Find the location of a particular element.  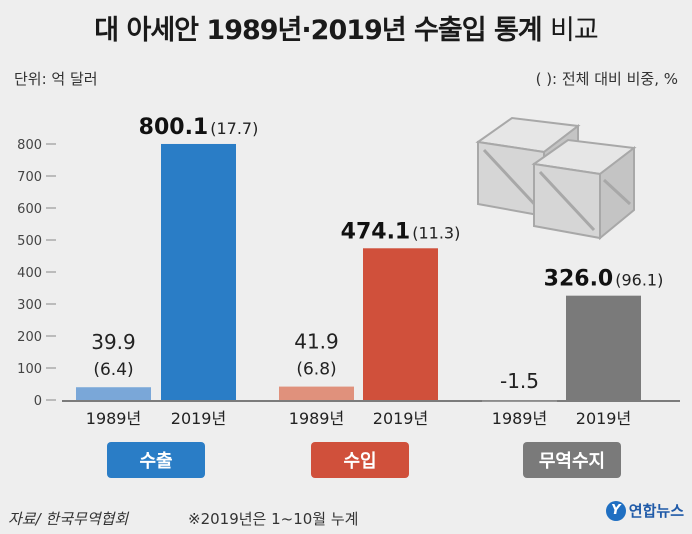

chart-title-main: 대 아세안 1989년·2019년 수출입 통계 is located at coordinates (318, 30).